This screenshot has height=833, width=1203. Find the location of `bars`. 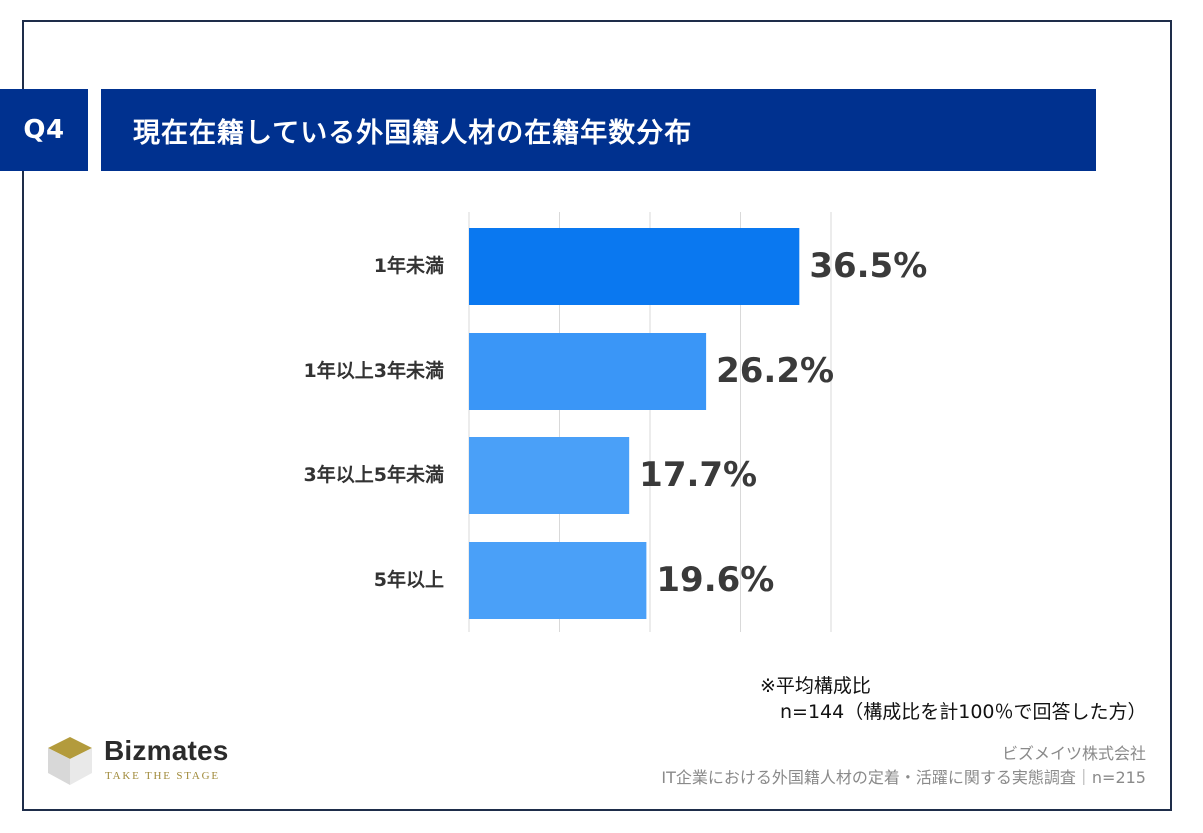

bars is located at coordinates (634, 423).